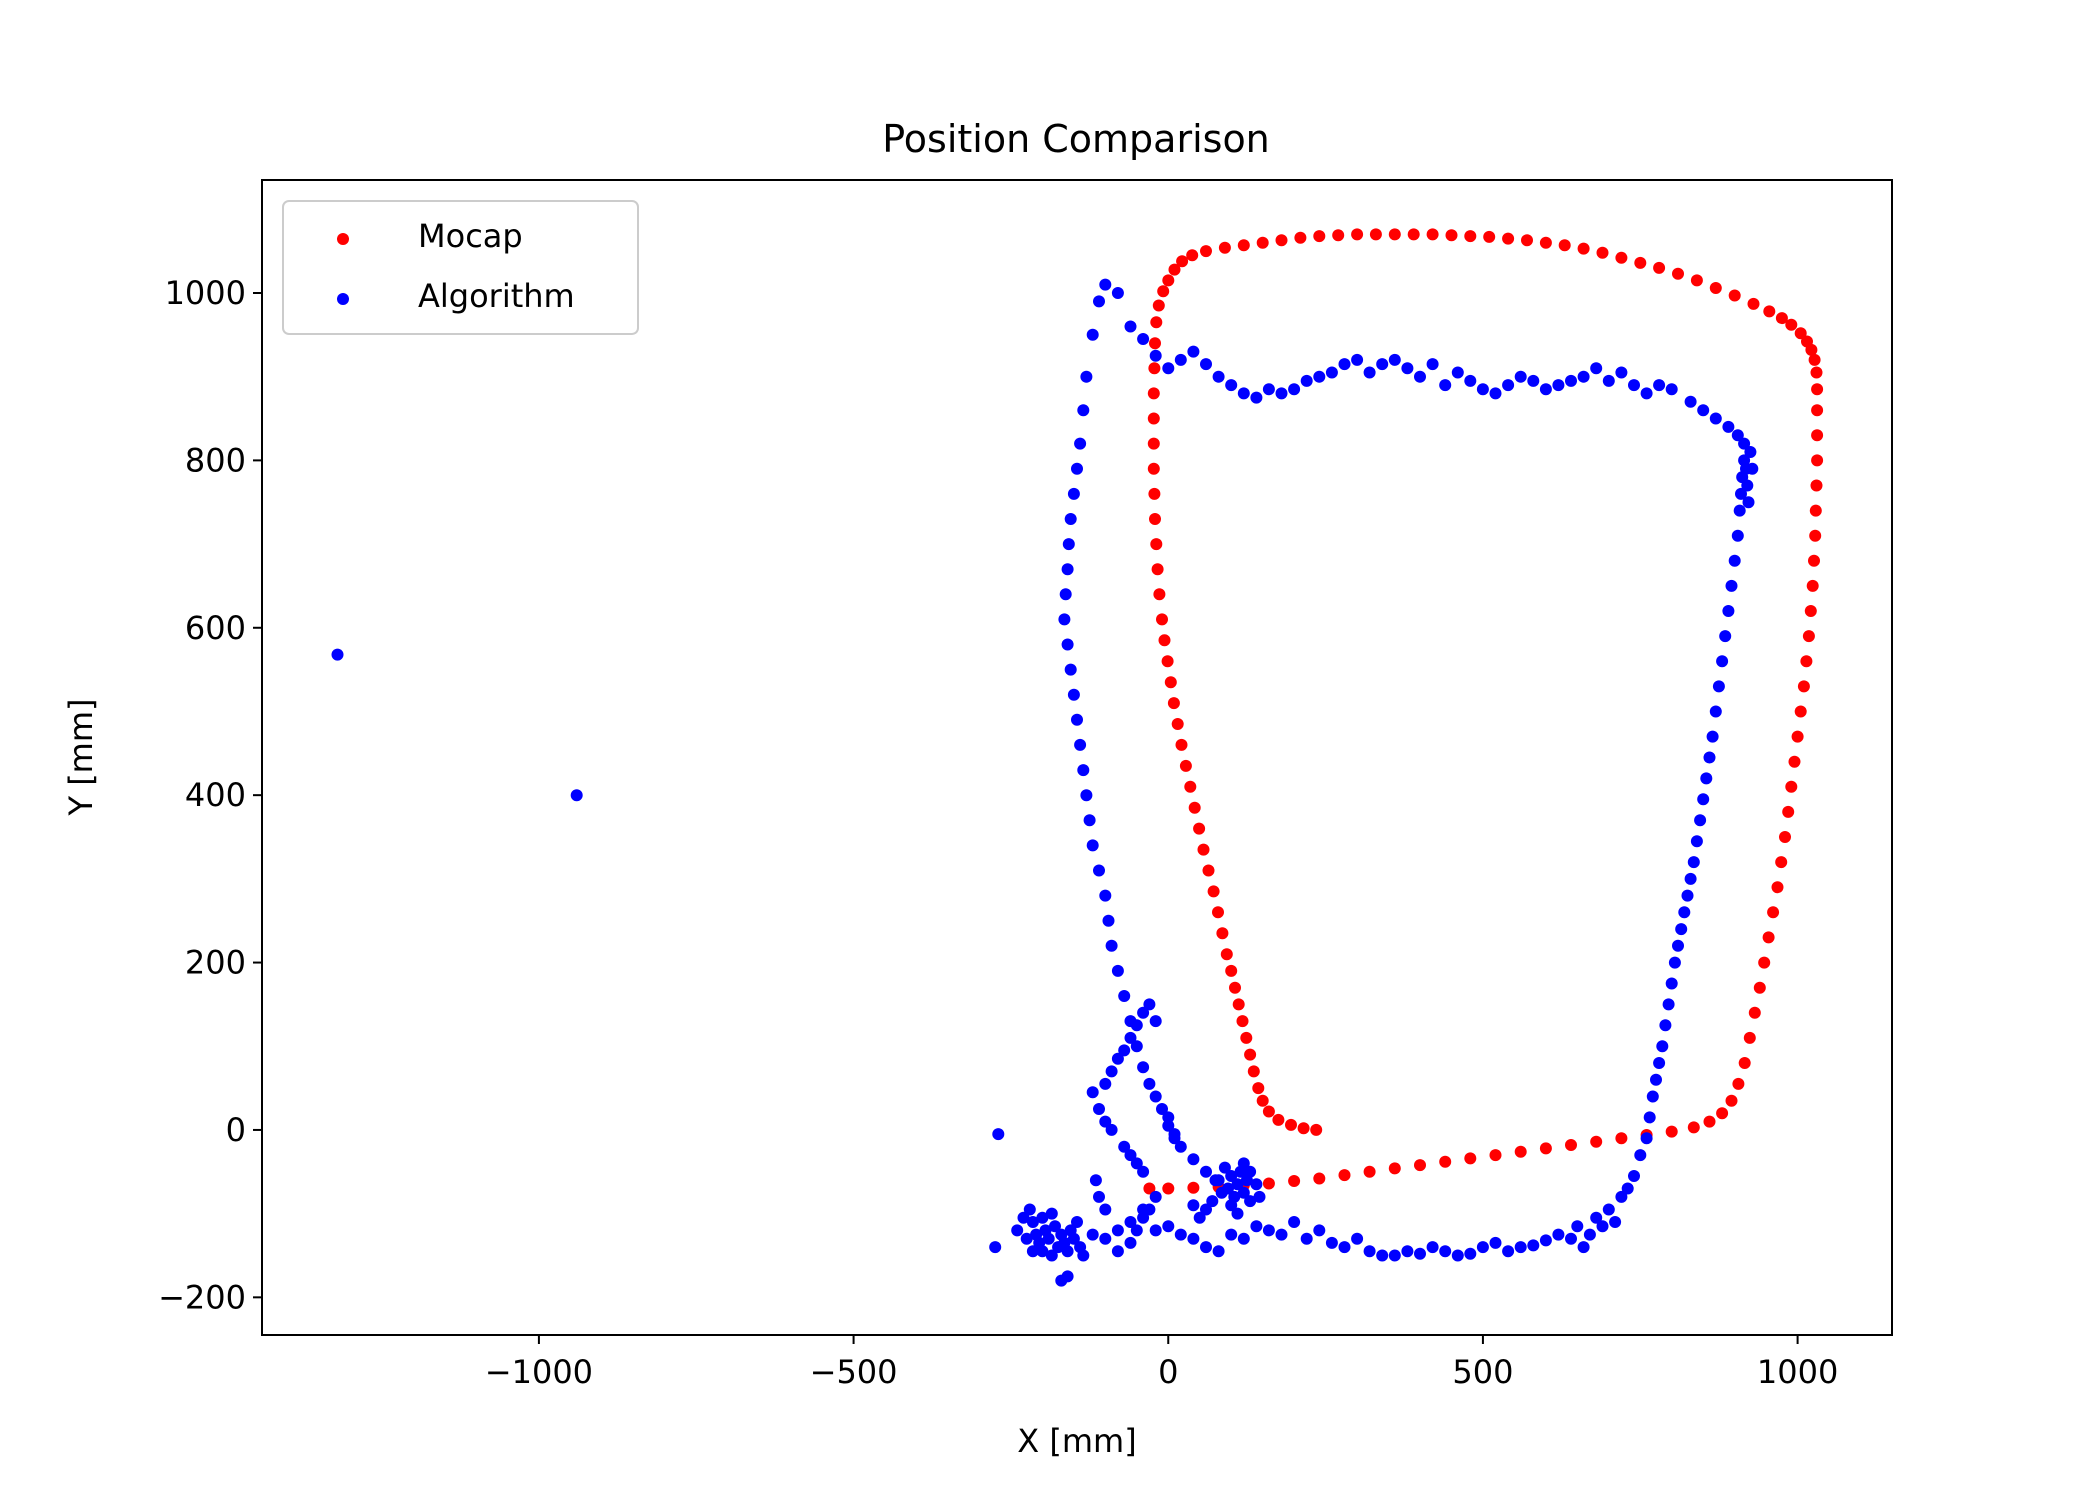  What do you see at coordinates (539, 1372) in the screenshot?
I see `x-tick-label: −1000` at bounding box center [539, 1372].